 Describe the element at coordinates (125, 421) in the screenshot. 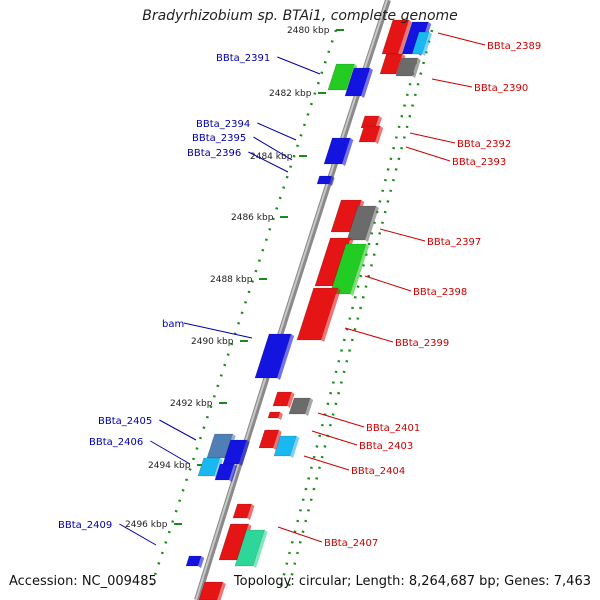

I see `gene-label-left: BBta_2405` at that location.